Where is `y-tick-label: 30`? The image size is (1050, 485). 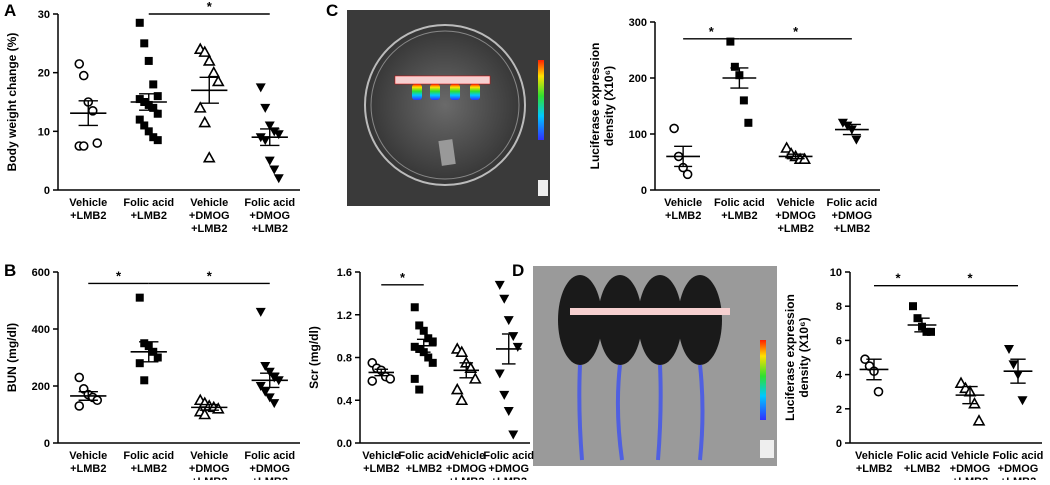
y-tick-label: 30 is located at coordinates (44, 15).